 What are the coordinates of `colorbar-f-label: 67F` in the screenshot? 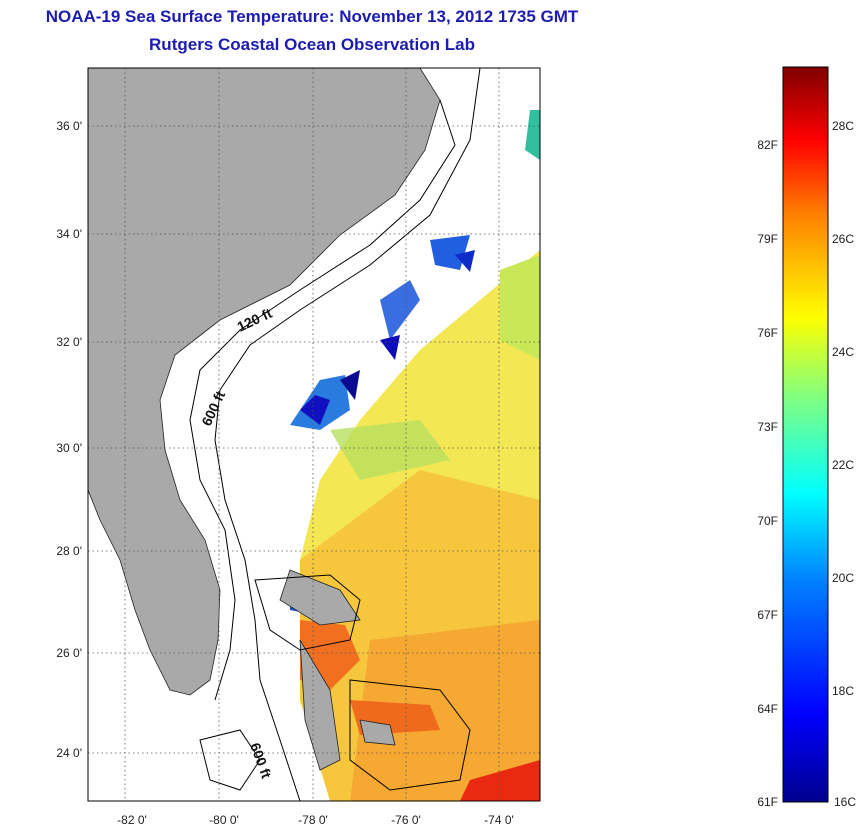 It's located at (767, 615).